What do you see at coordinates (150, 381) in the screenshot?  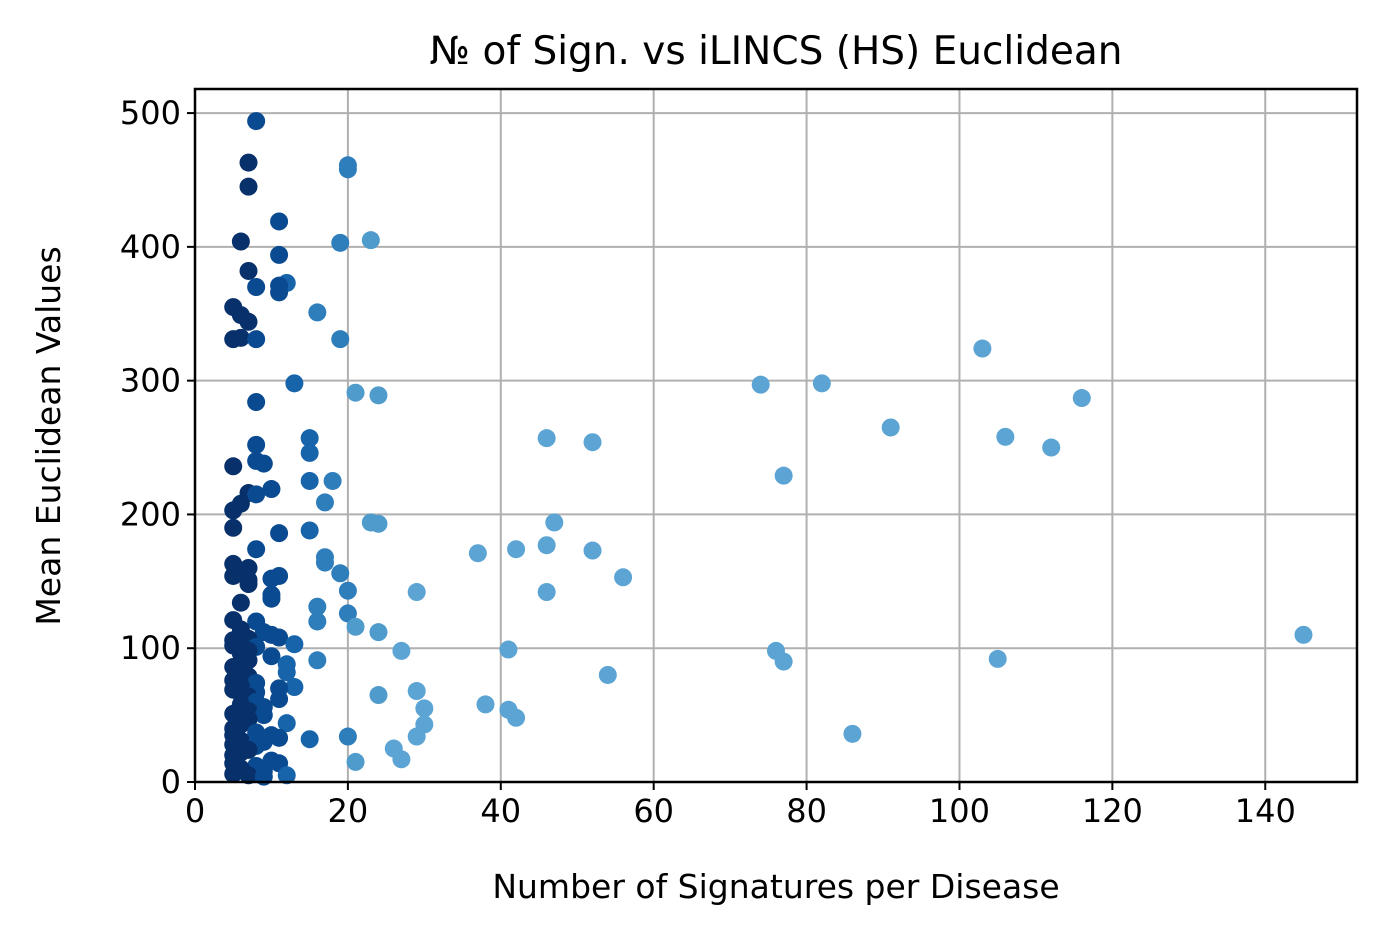 I see `y-tick-label: 300` at bounding box center [150, 381].